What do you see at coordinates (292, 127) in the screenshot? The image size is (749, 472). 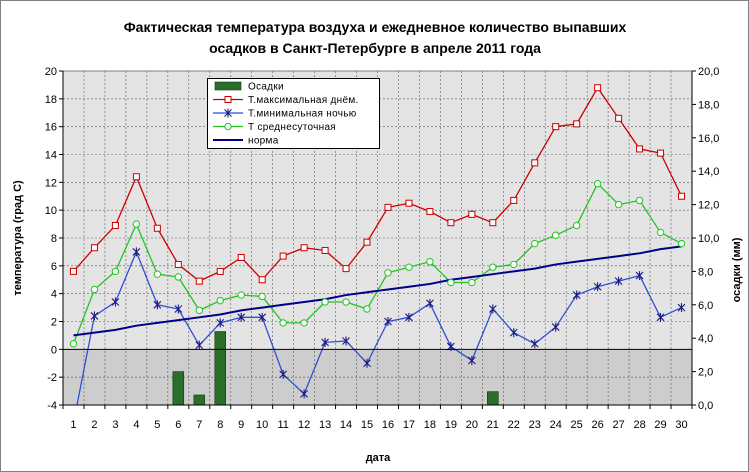 I see `legend-label-3: Т среднесуточная` at bounding box center [292, 127].